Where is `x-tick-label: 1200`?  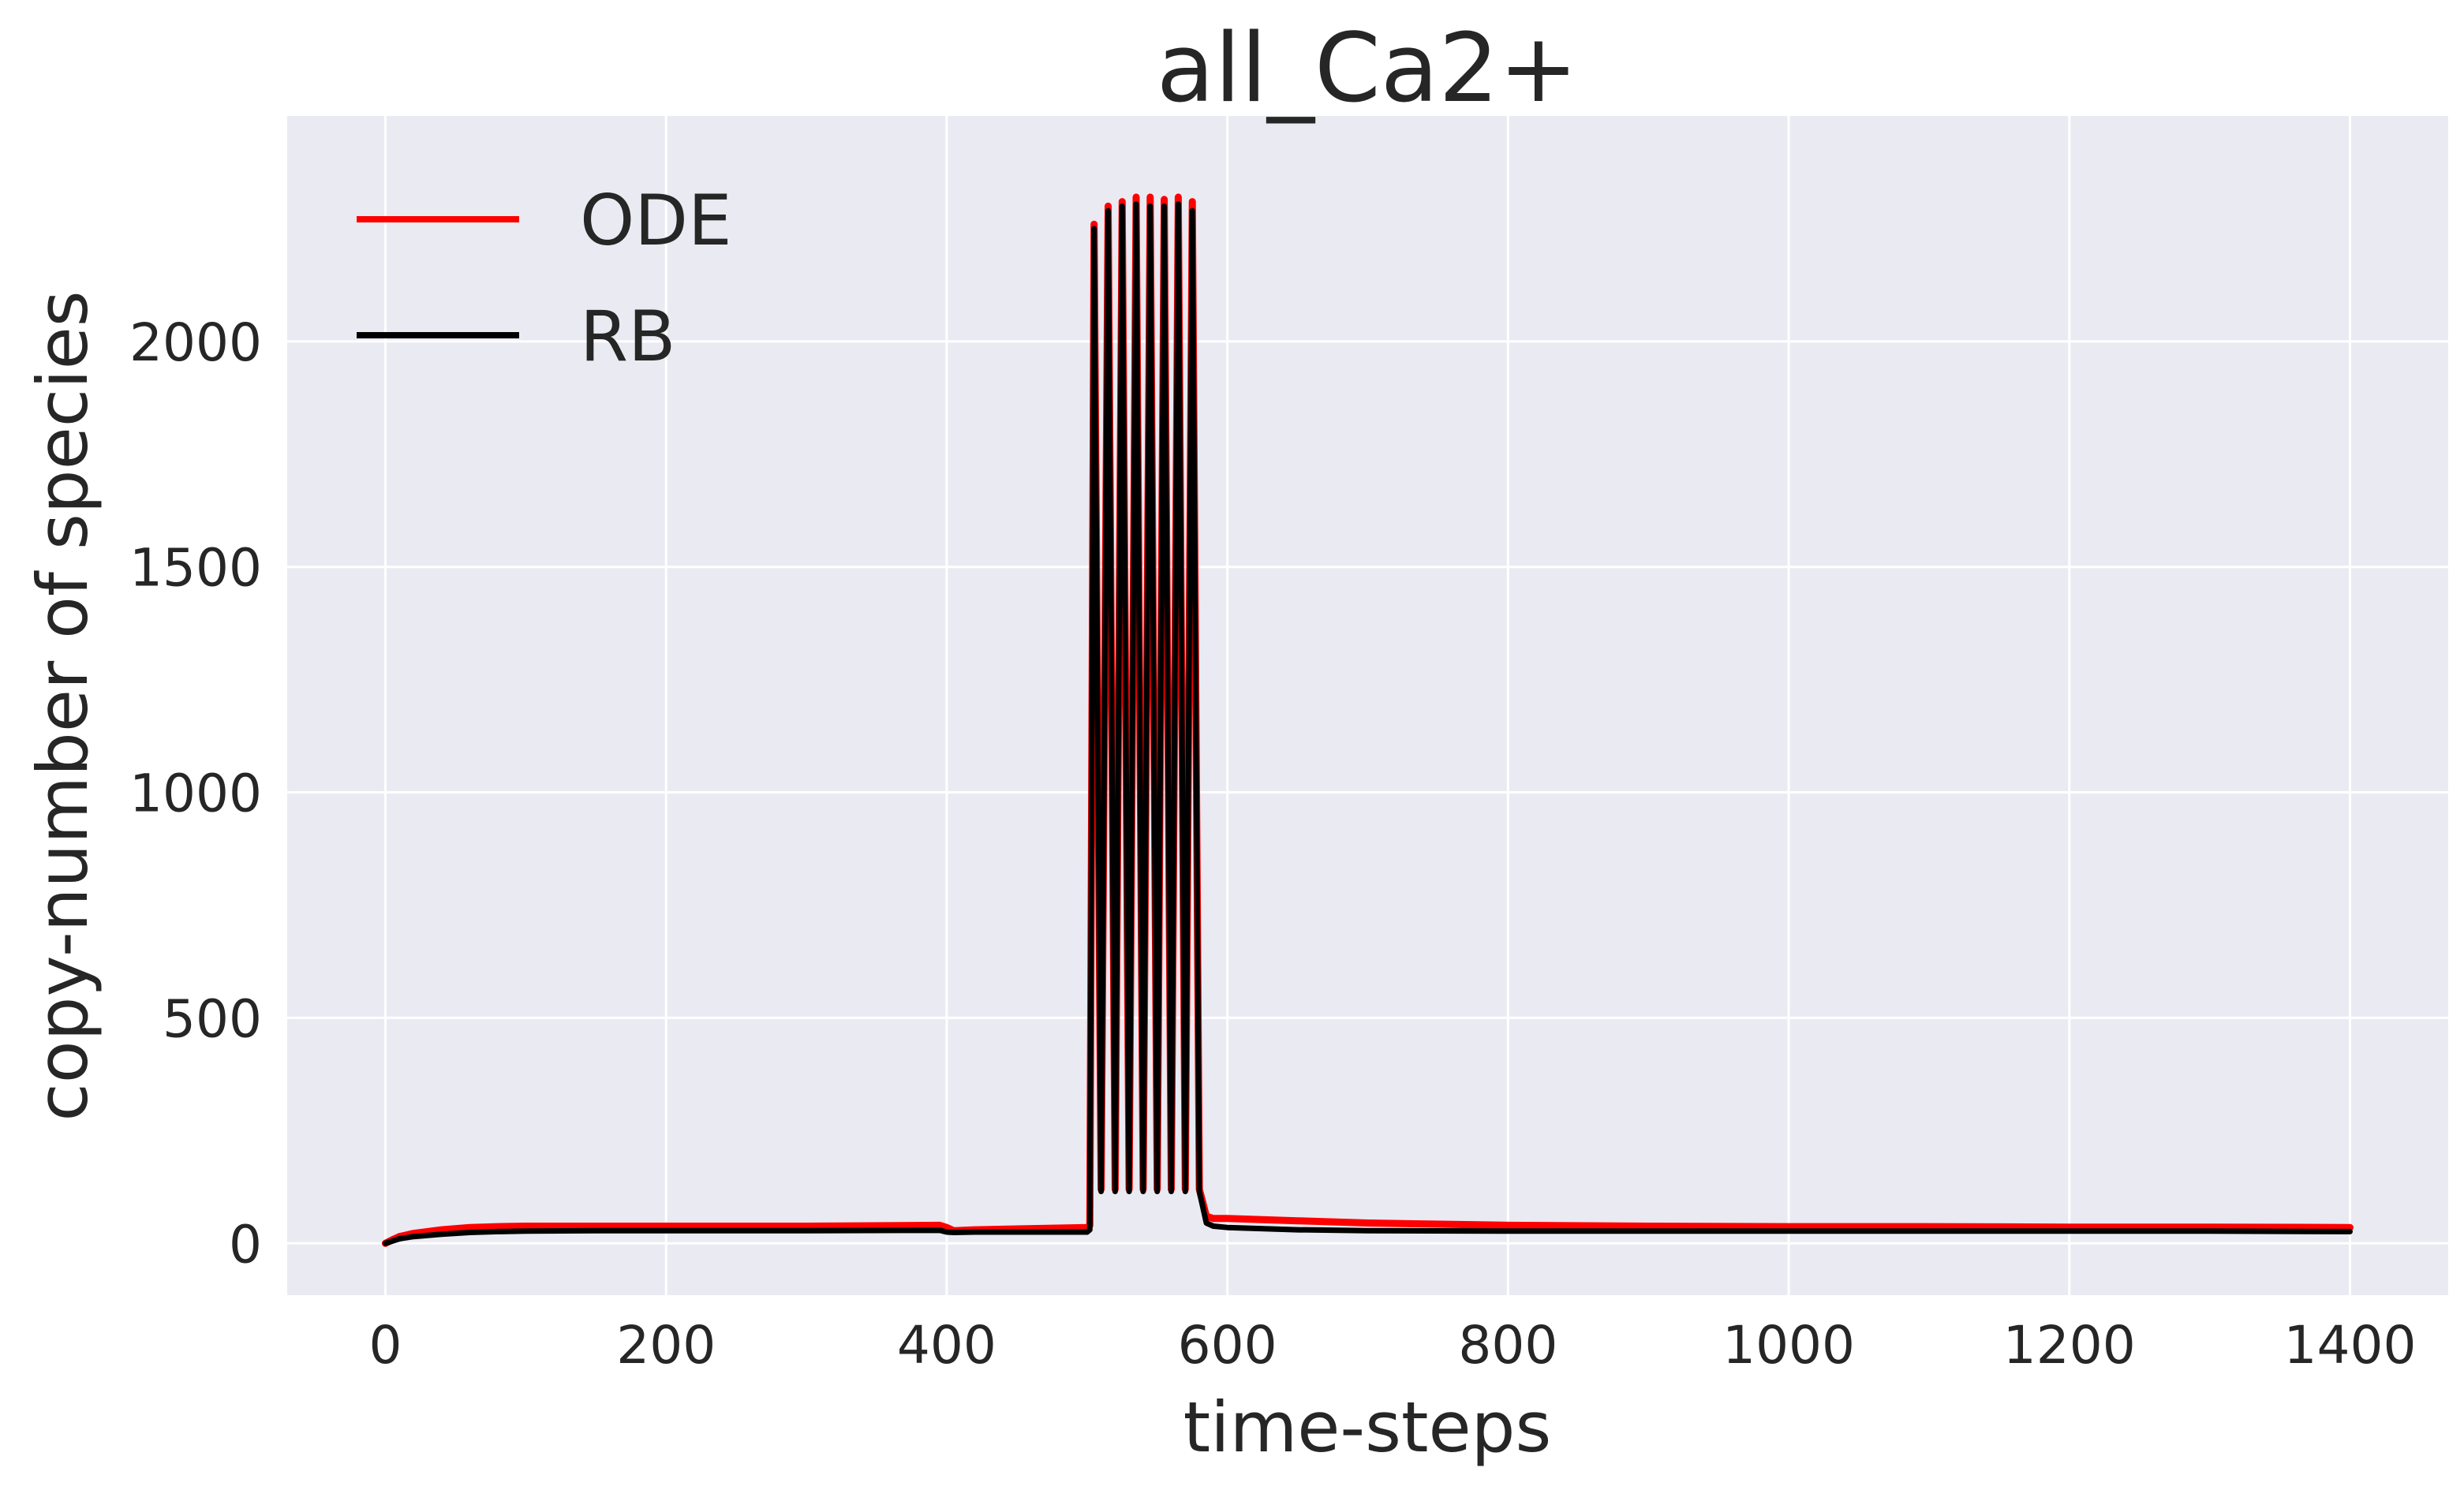
x-tick-label: 1200 is located at coordinates (2069, 1345).